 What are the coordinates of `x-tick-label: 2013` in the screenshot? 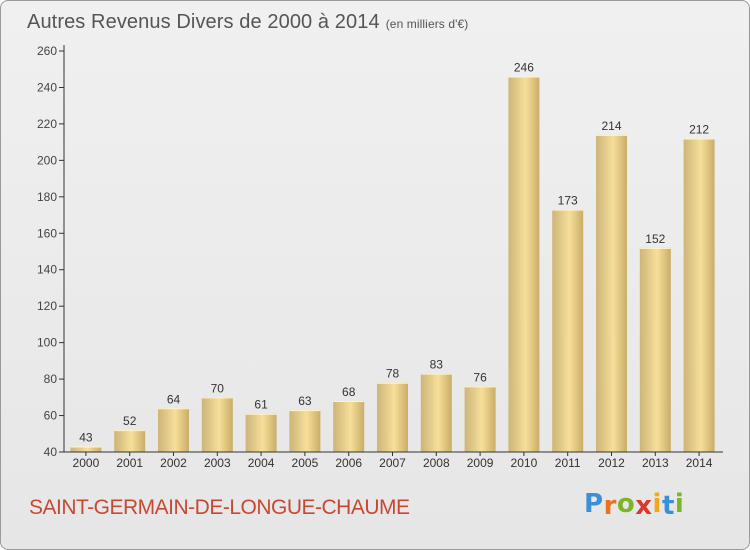 It's located at (655, 463).